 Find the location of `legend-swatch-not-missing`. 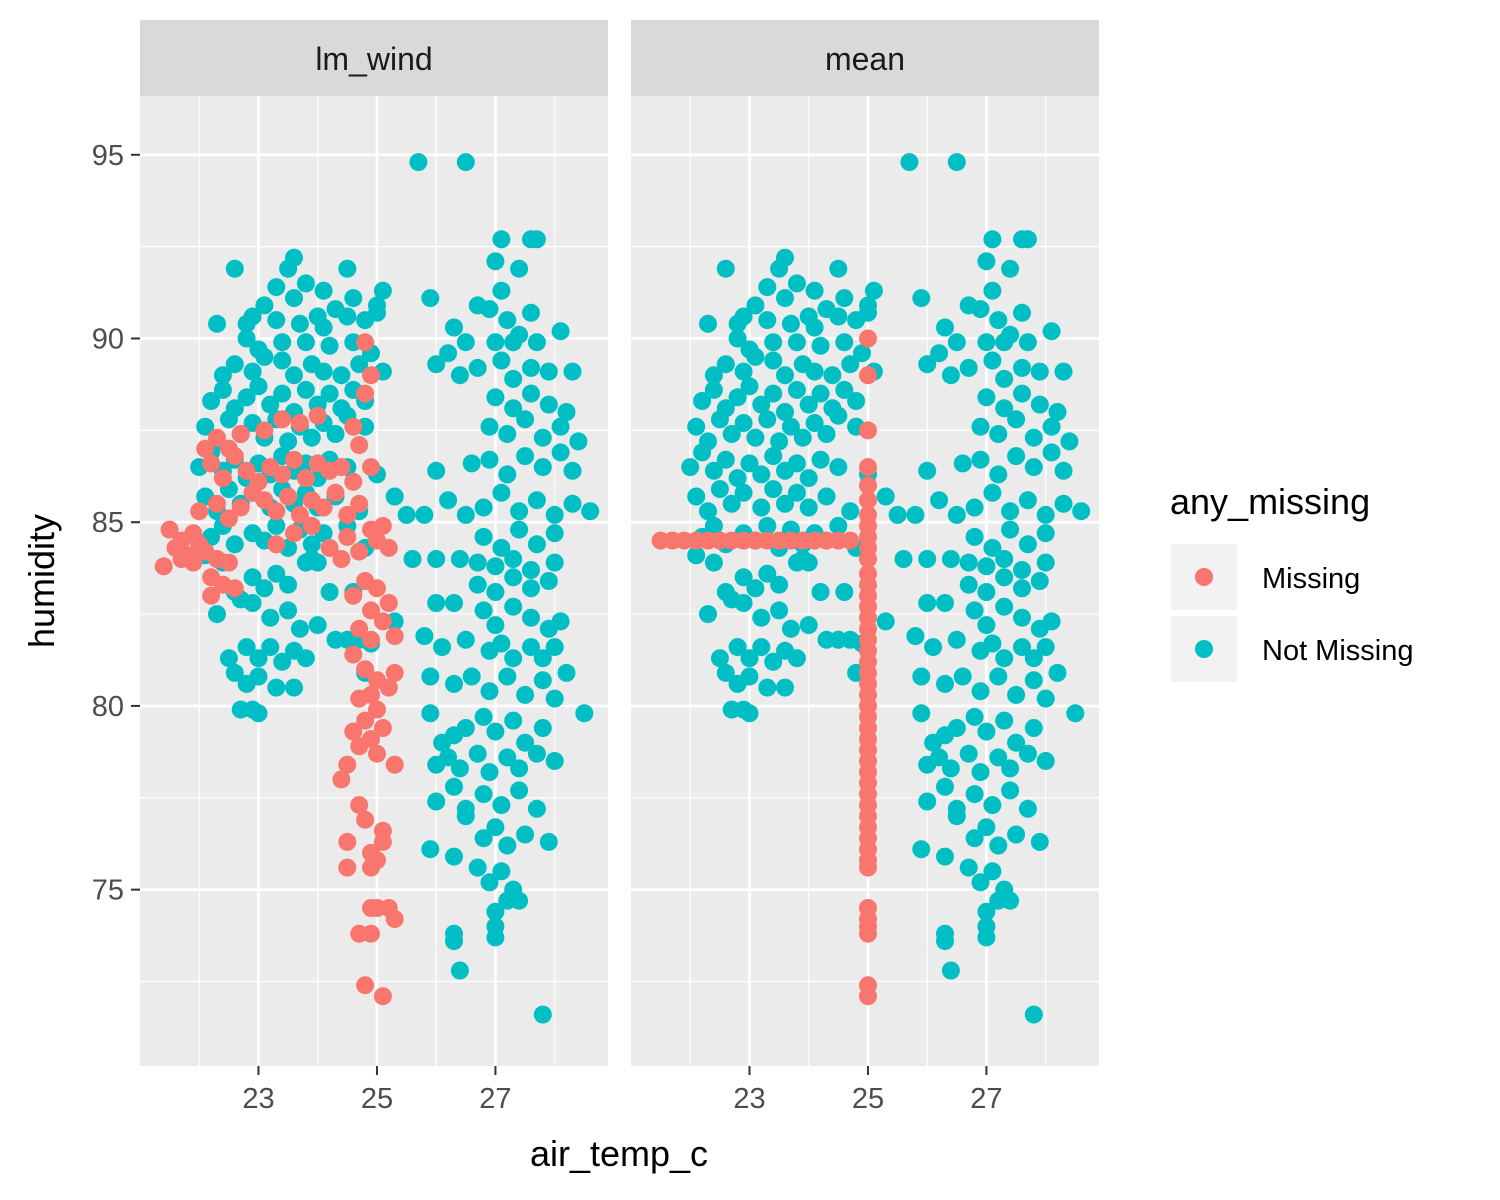

legend-swatch-not-missing is located at coordinates (1204, 649).